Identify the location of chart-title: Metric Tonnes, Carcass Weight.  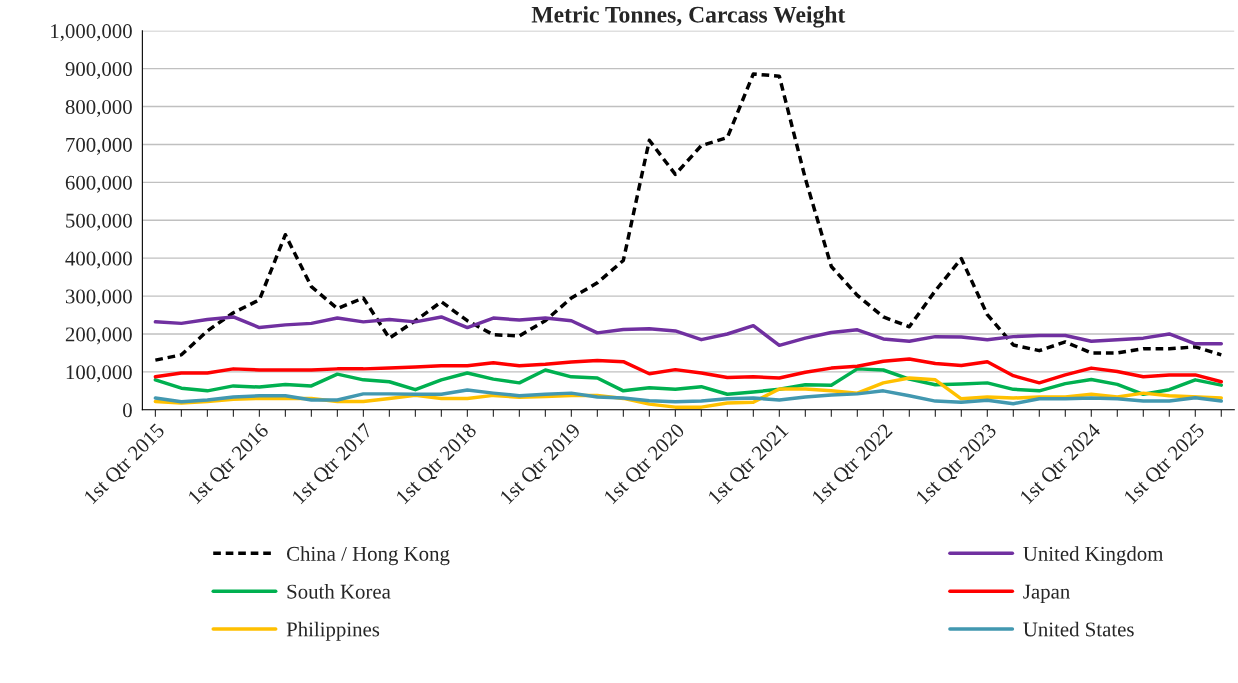
(688, 17).